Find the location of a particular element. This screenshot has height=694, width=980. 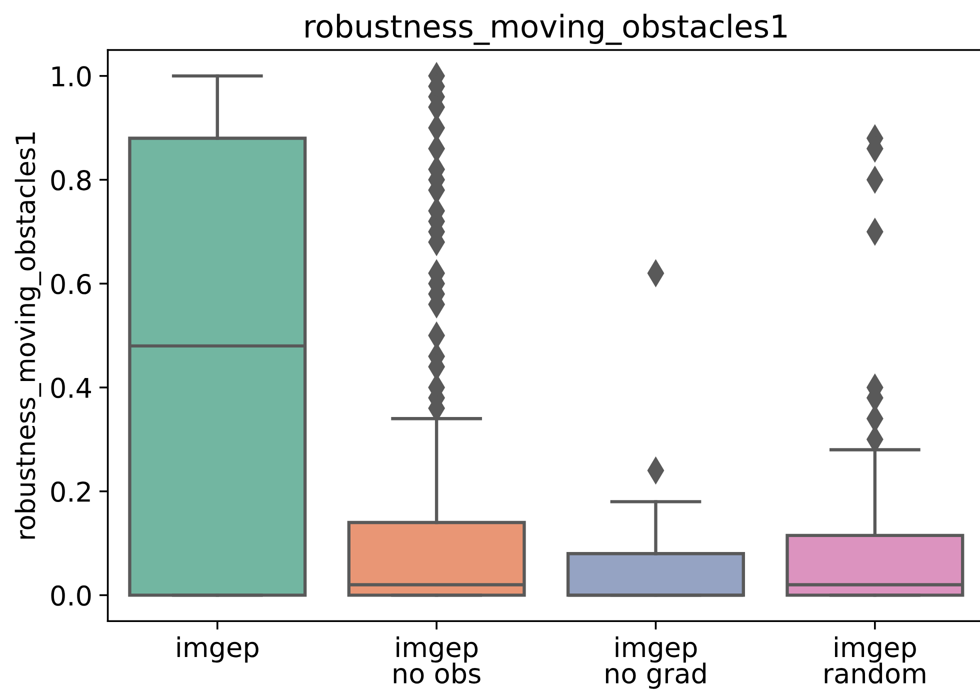

chart-title: robustness_moving_obstacles1 is located at coordinates (546, 29).